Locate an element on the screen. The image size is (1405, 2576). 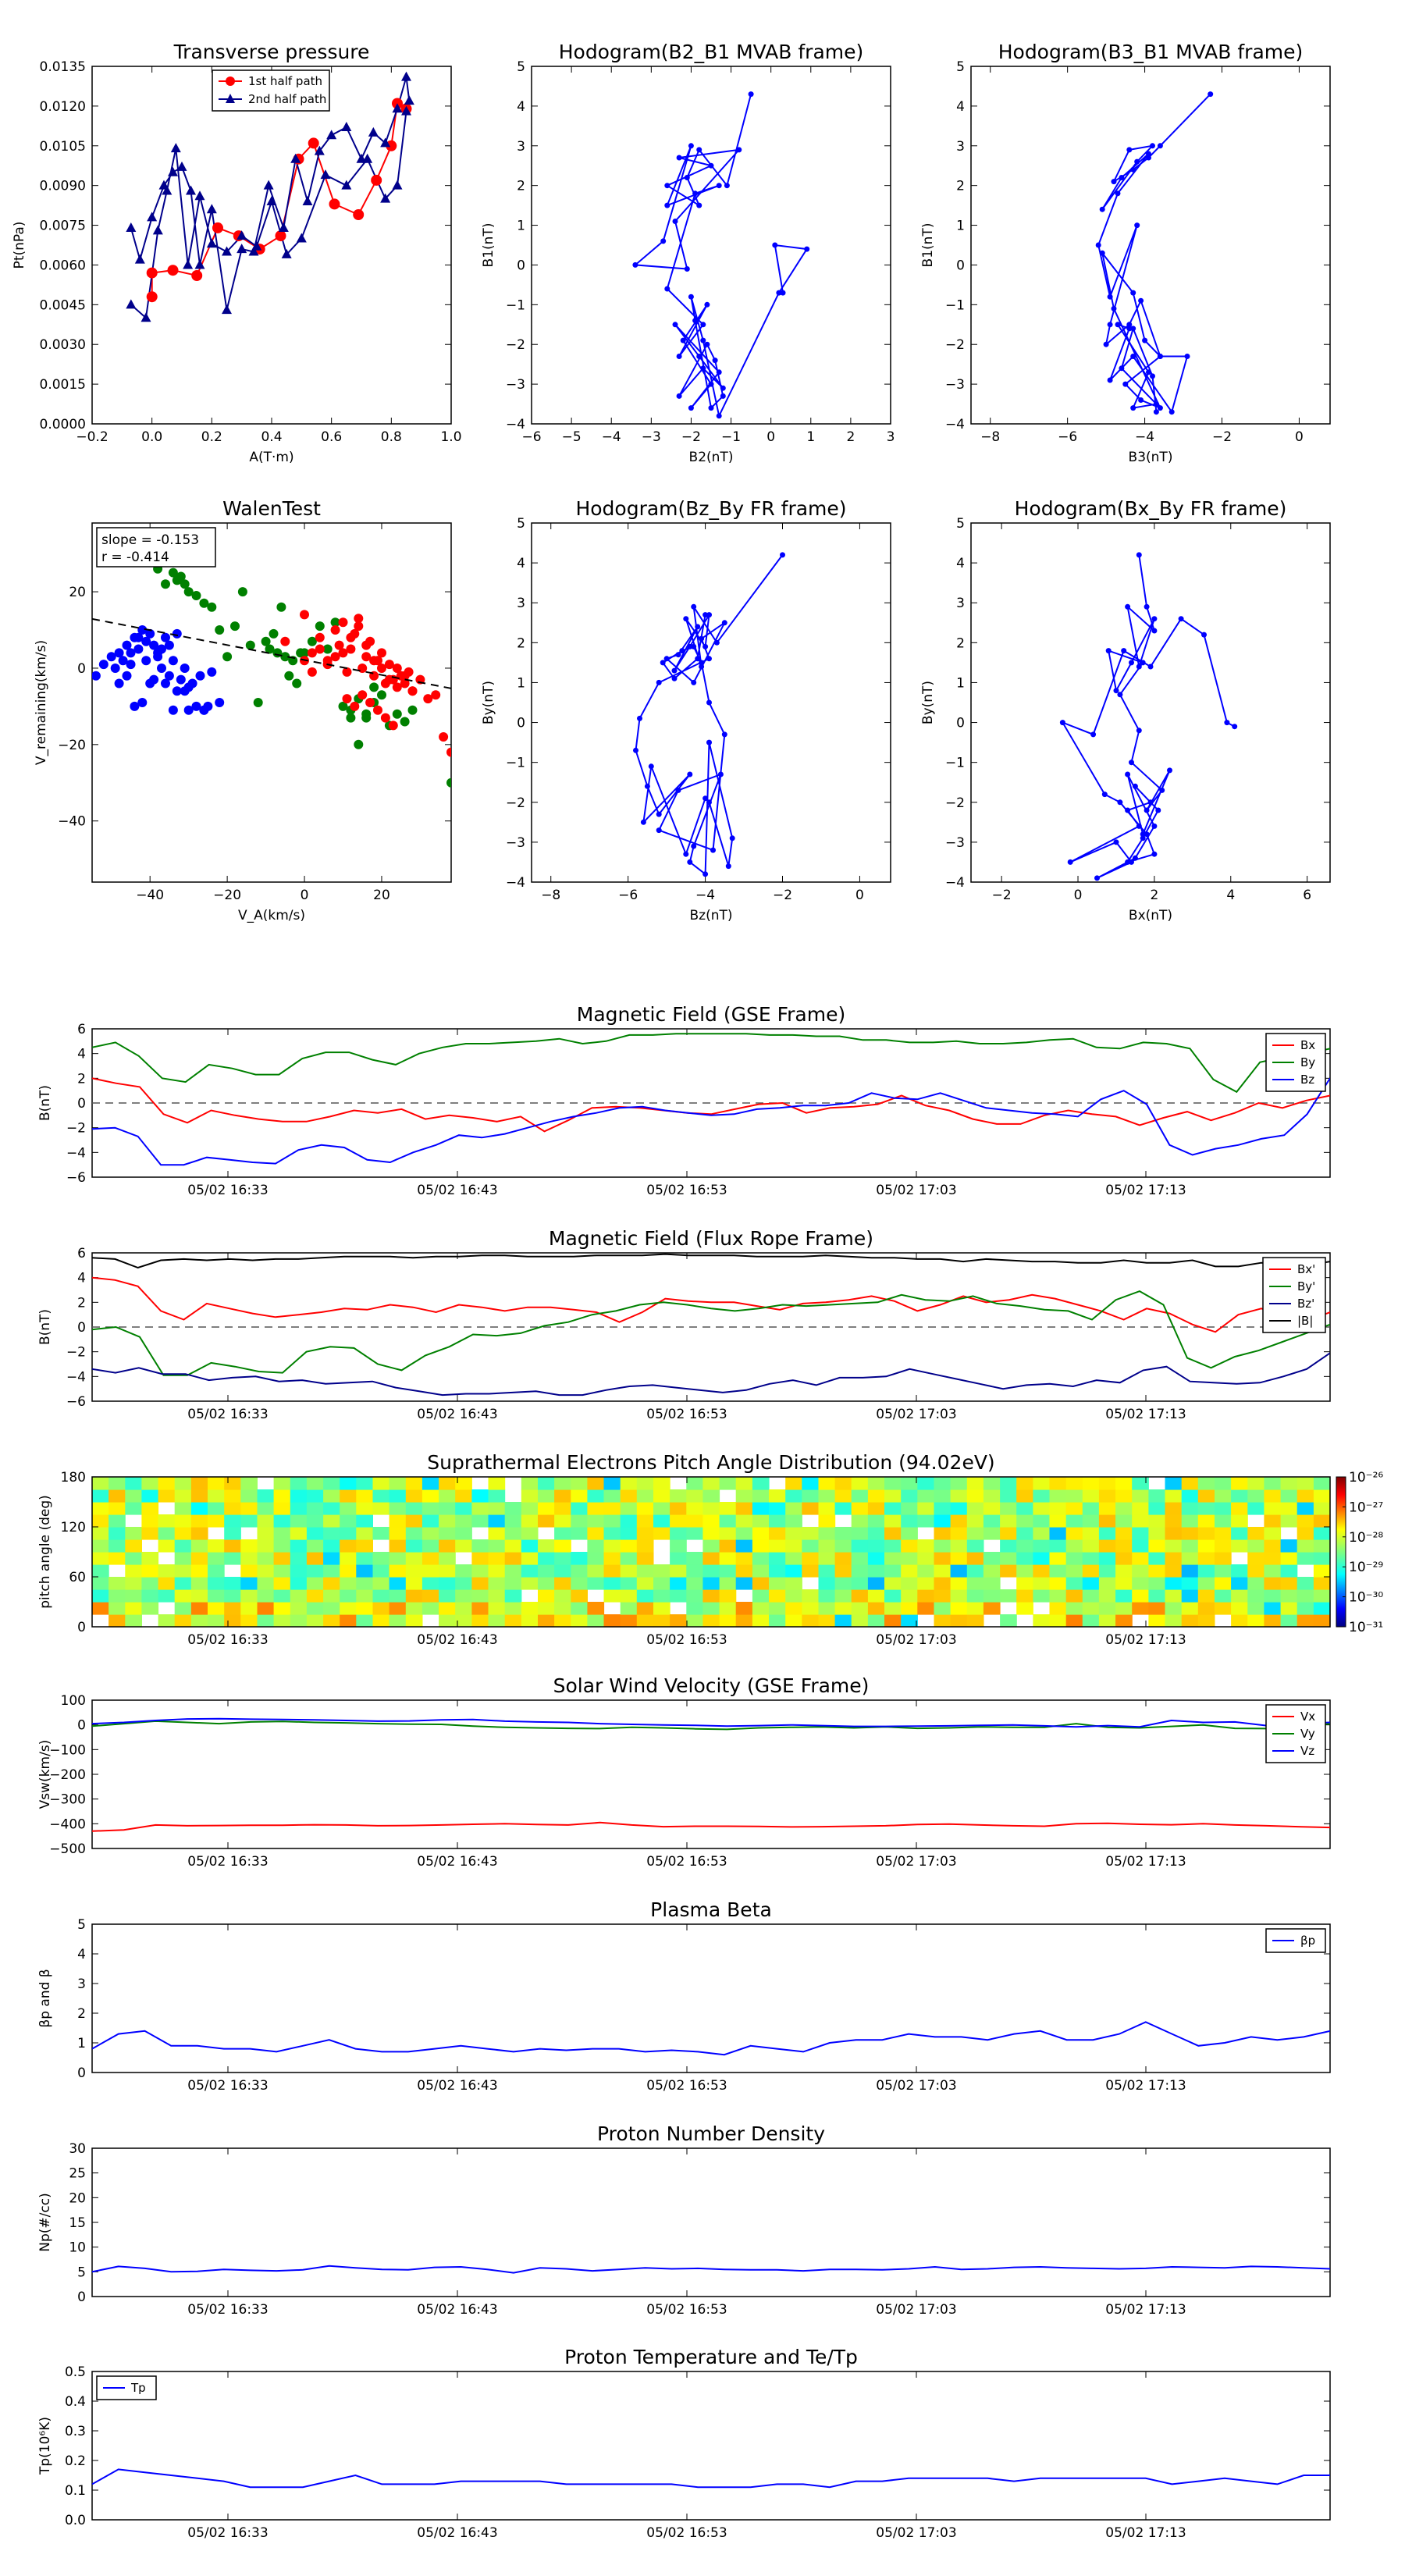
b-fr-xtick-label: 05/02 16:33 is located at coordinates (227, 1414).